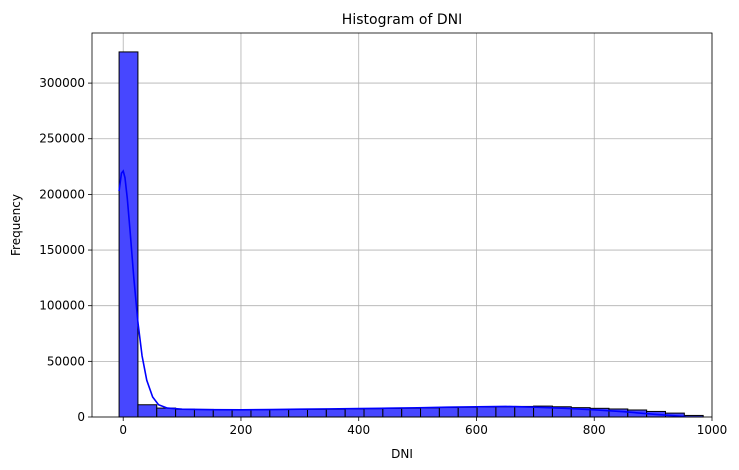  What do you see at coordinates (62, 139) in the screenshot?
I see `y-tick-label-5: 250000` at bounding box center [62, 139].